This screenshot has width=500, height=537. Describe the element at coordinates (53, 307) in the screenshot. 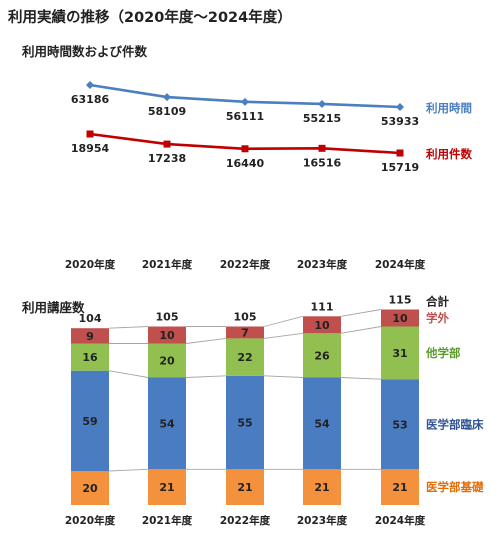

I see `bar-chart-title: 利用講座数` at that location.